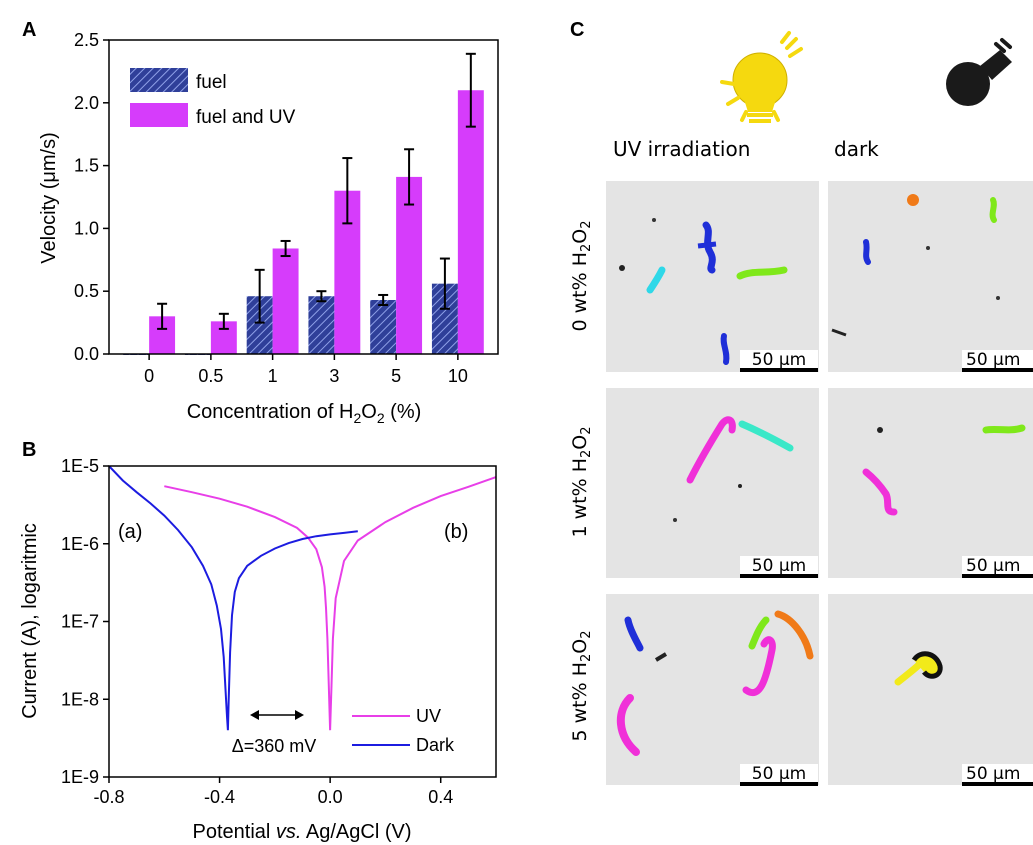 This screenshot has width=1033, height=845. I want to click on micrograph-dark-5wt: 50 μm, so click(930, 690).